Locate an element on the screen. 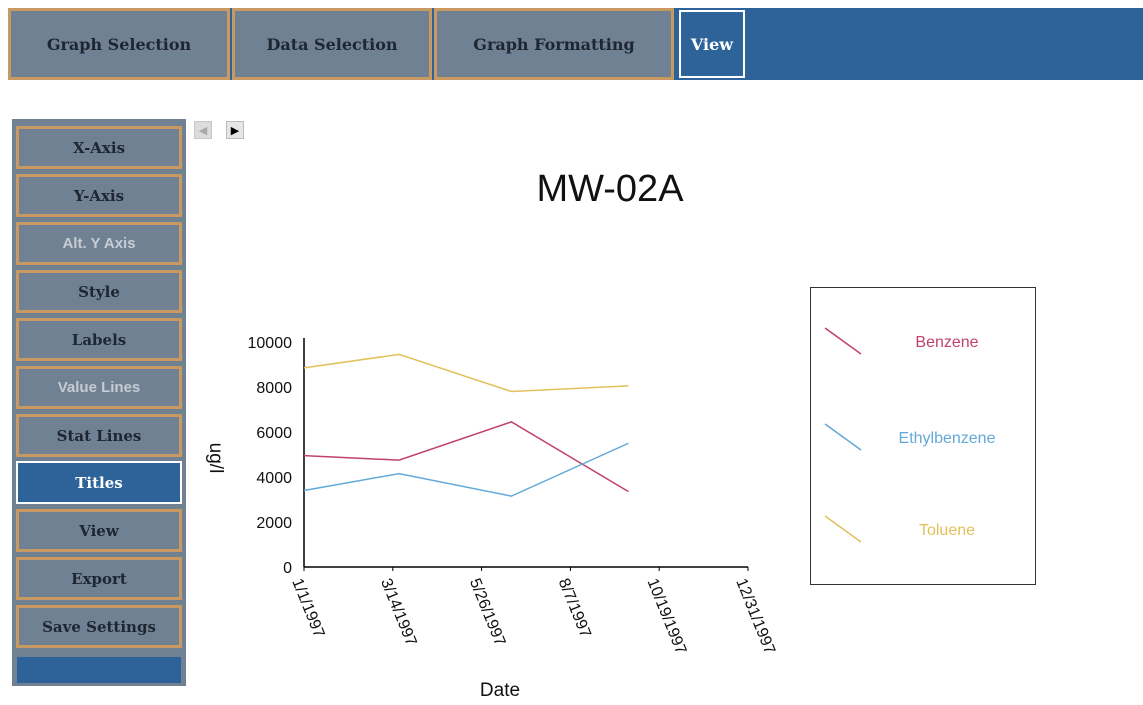  y-tick-label: 8000 is located at coordinates (274, 388).